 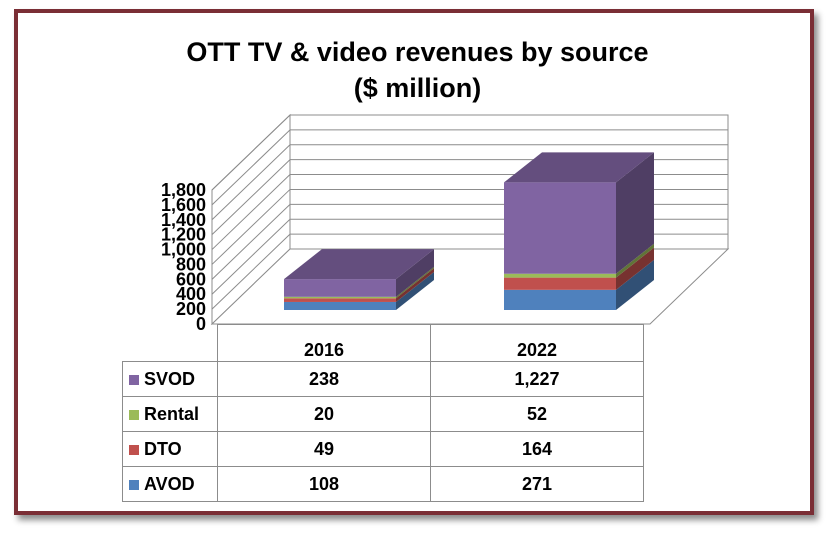 I want to click on data-label-svod-2022: 1,227, so click(x=537, y=379).